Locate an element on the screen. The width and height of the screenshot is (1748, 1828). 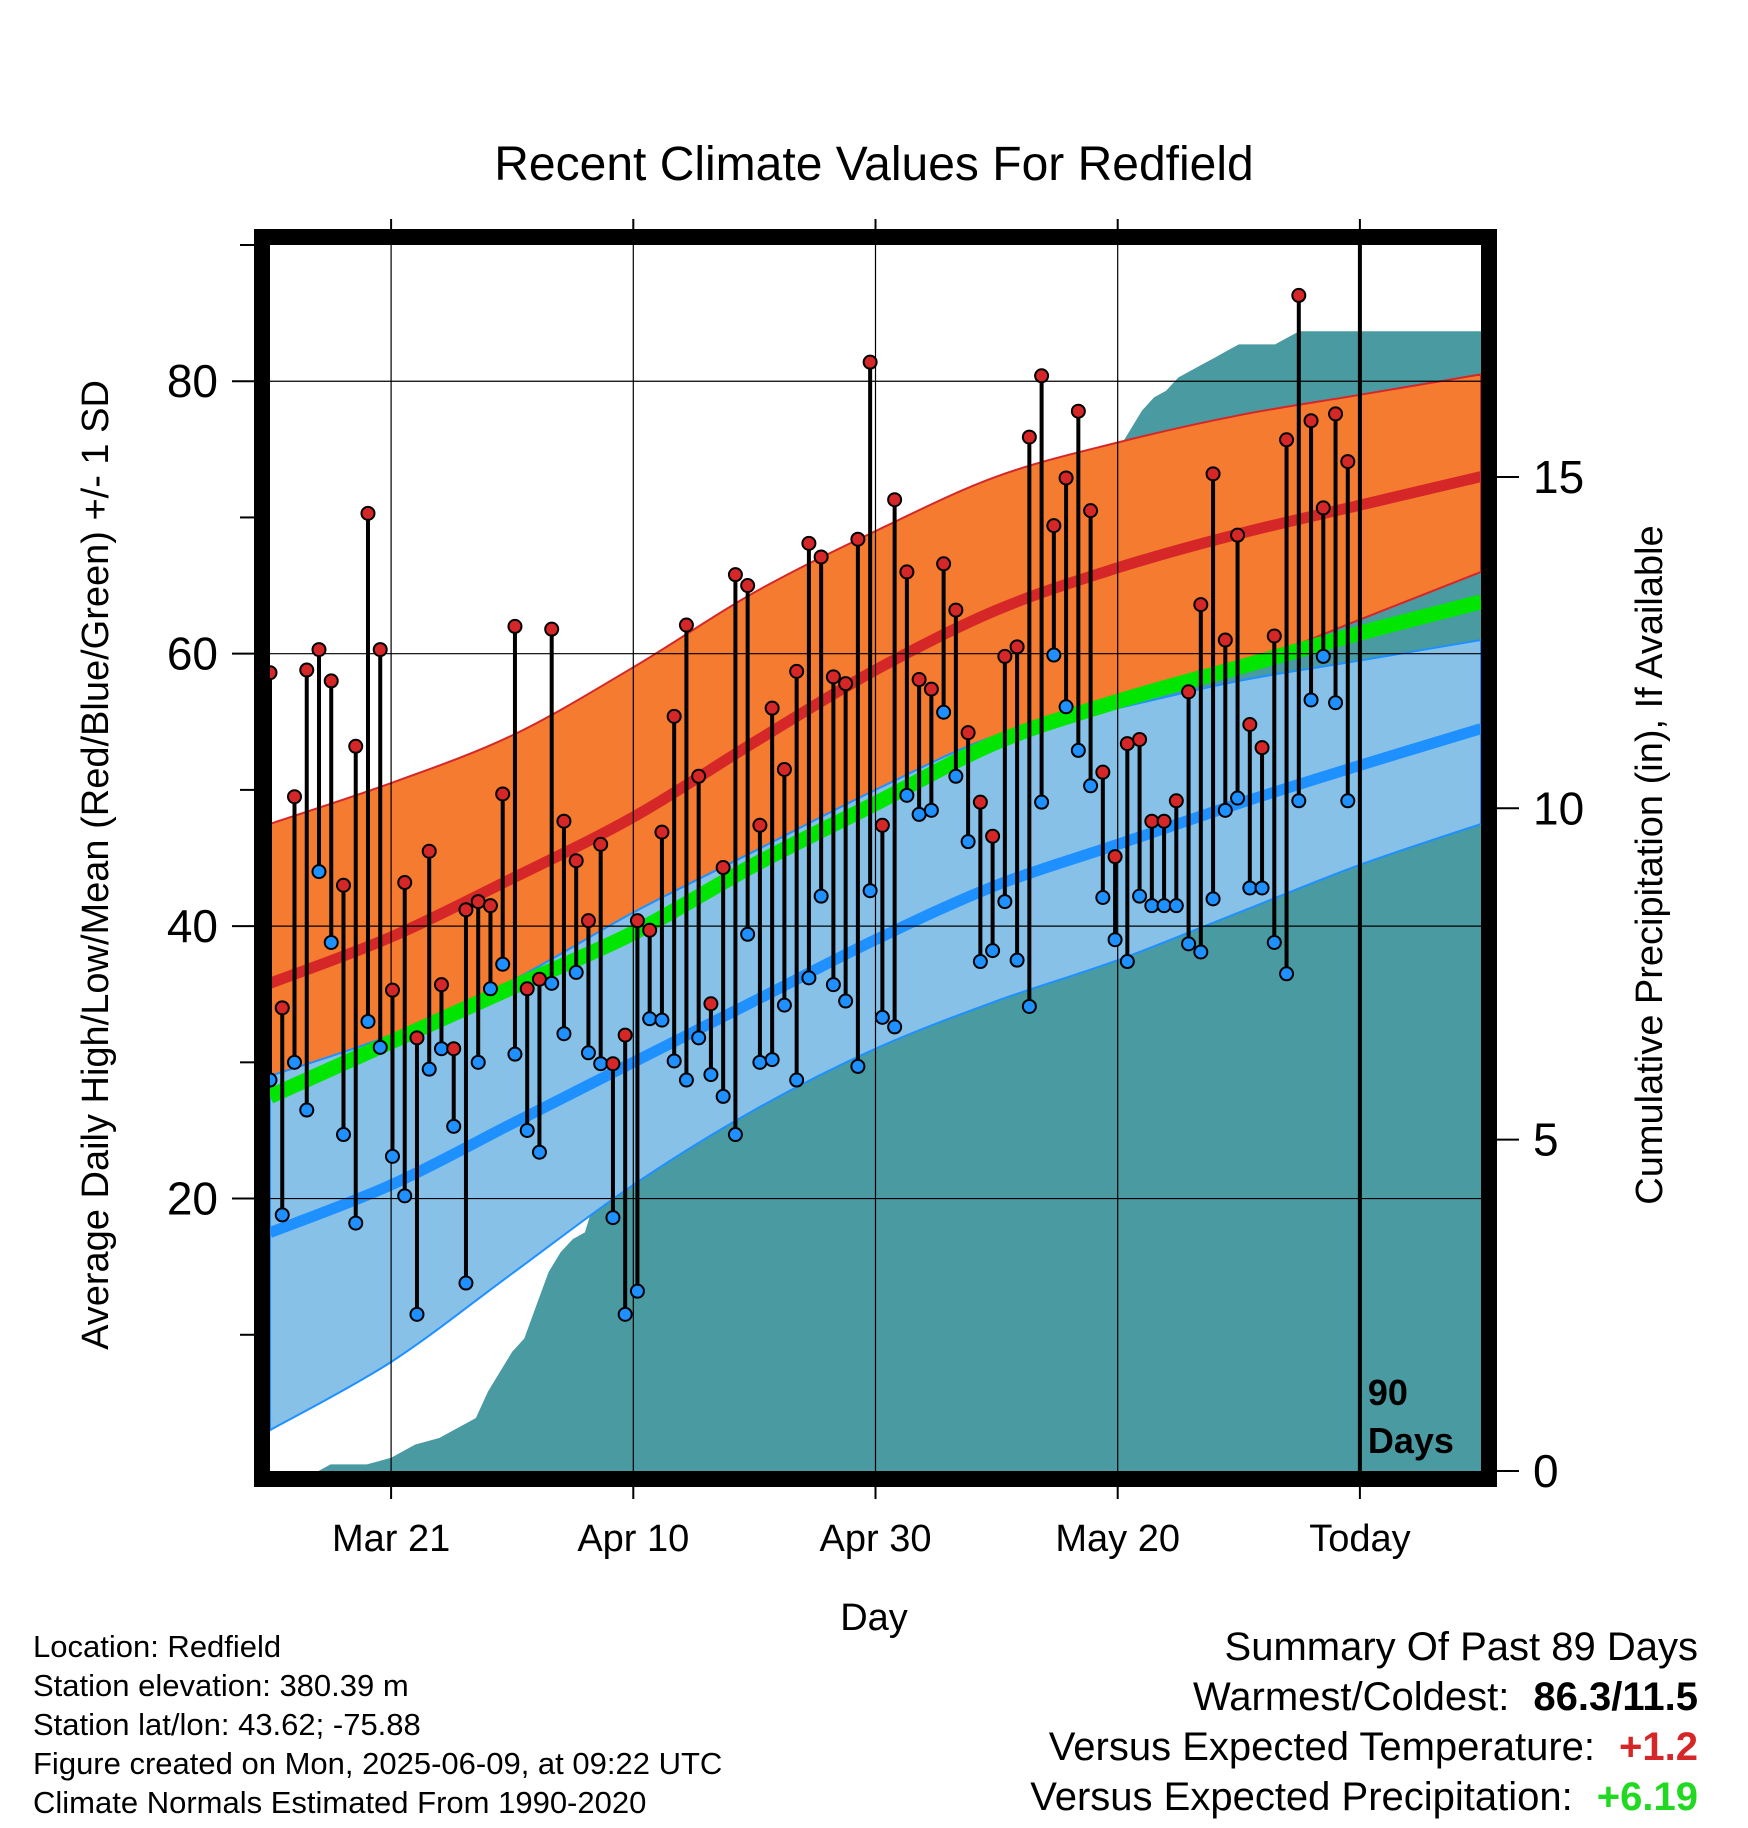
x-tick-label: Today is located at coordinates (1359, 1539).